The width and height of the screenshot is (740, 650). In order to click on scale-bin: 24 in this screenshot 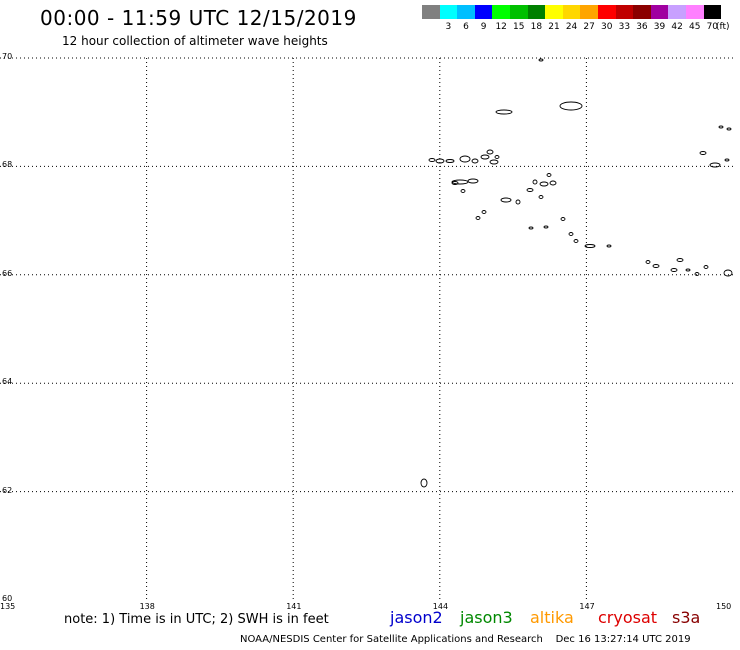, I will do `click(571, 18)`.